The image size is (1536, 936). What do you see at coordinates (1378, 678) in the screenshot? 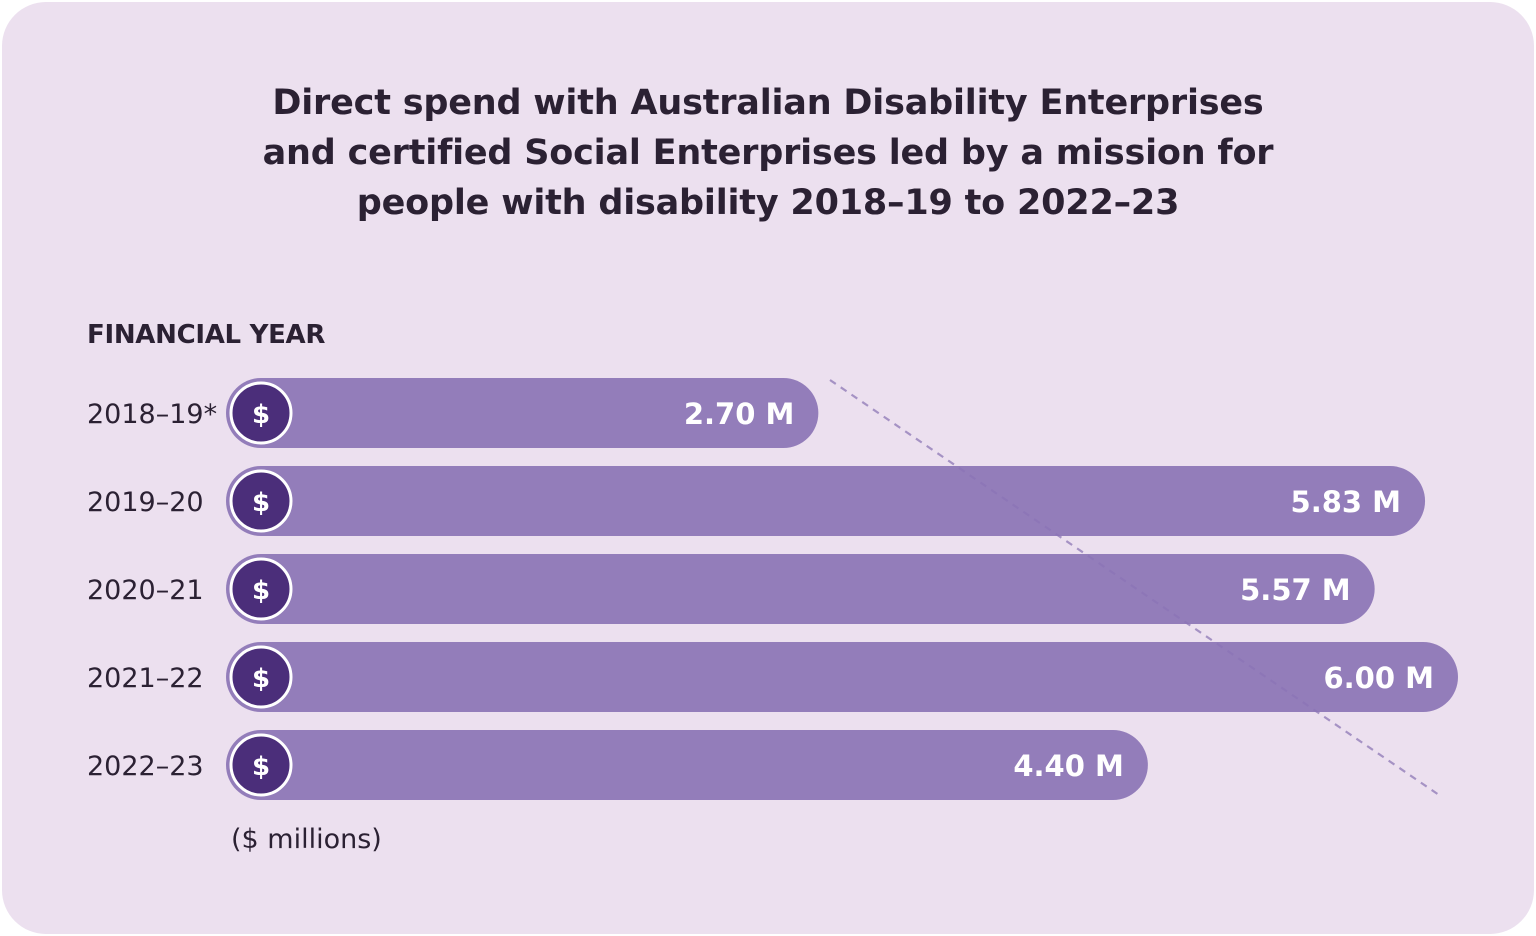
I see `value-label: 6.00 M` at bounding box center [1378, 678].